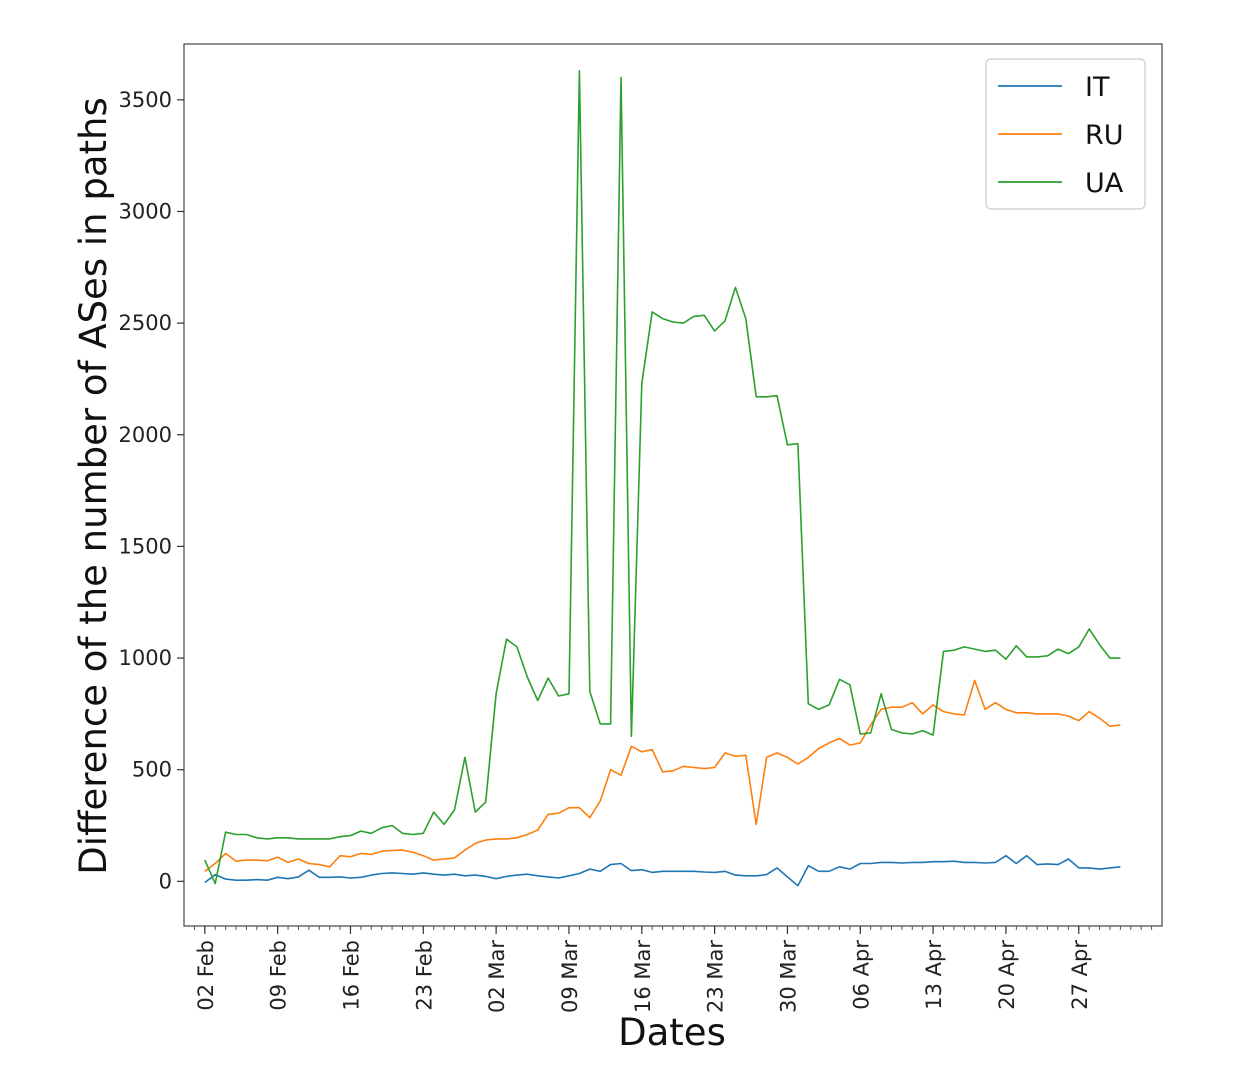 Image resolution: width=1254 pixels, height=1086 pixels. Describe the element at coordinates (1080, 975) in the screenshot. I see `x-tick-label: 27 Apr` at that location.